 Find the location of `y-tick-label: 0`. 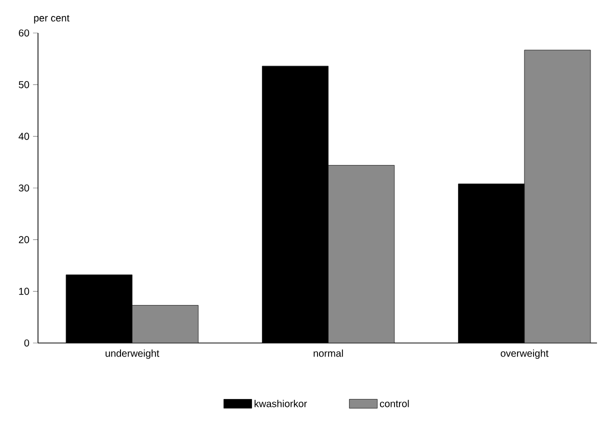

y-tick-label: 0 is located at coordinates (27, 343).